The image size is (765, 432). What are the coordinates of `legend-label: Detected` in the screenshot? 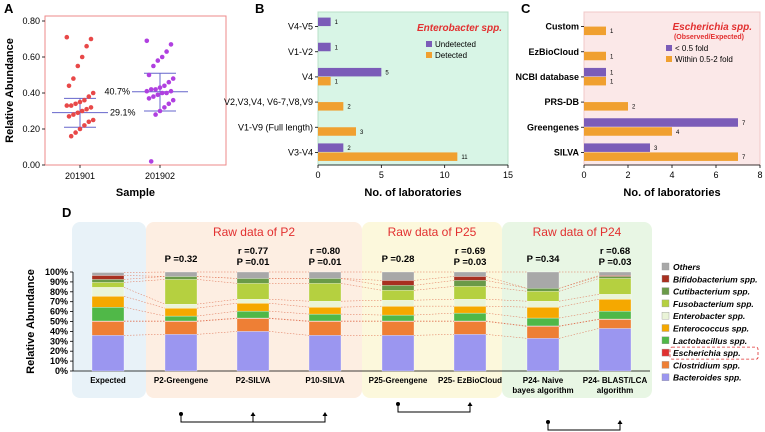 It's located at (451, 55).